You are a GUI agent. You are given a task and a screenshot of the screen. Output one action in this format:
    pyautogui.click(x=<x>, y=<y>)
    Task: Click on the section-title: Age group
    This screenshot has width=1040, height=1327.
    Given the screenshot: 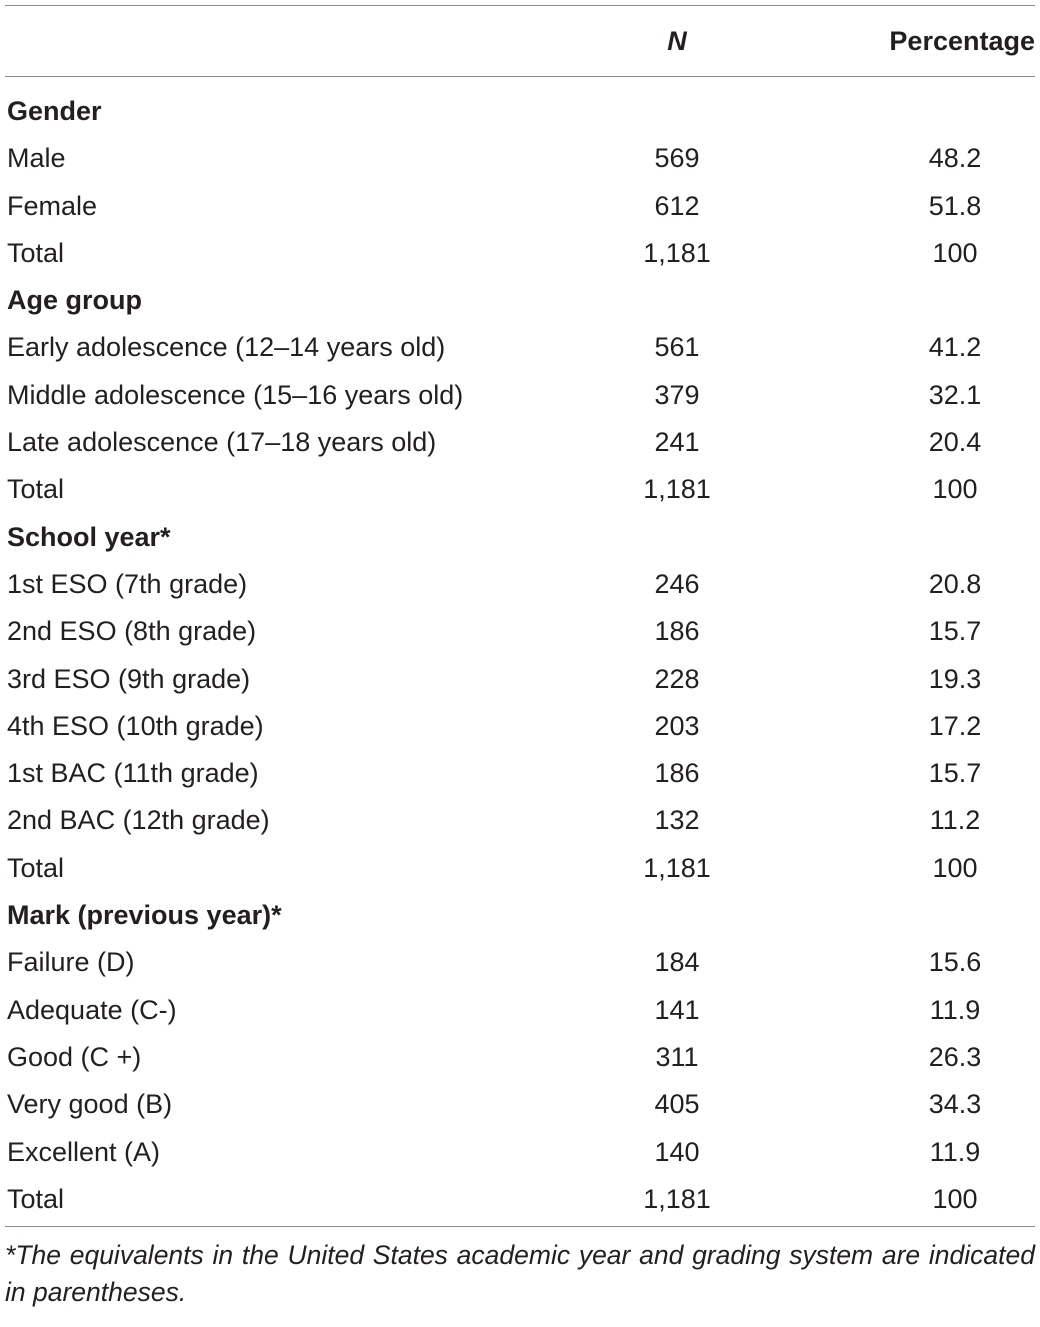 What is the action you would take?
    pyautogui.click(x=74, y=300)
    